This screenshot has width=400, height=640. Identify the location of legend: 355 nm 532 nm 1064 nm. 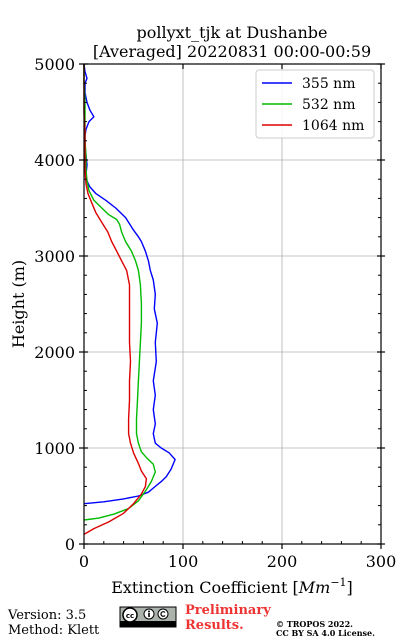
(315, 104).